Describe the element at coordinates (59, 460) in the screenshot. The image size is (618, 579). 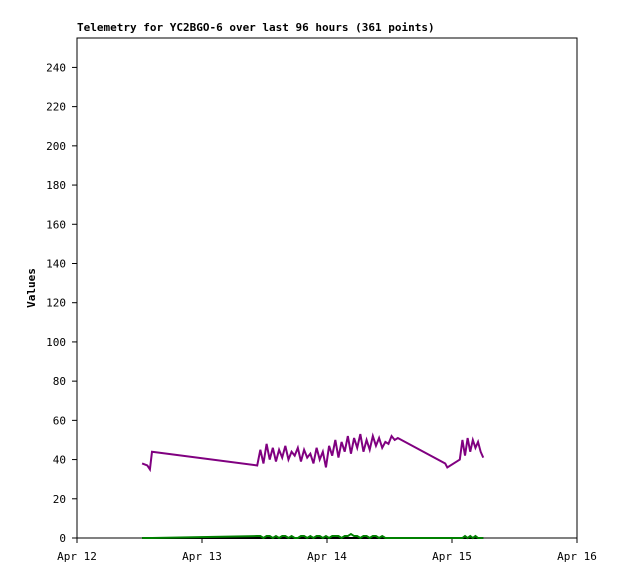
I see `y-tick-label: 40` at that location.